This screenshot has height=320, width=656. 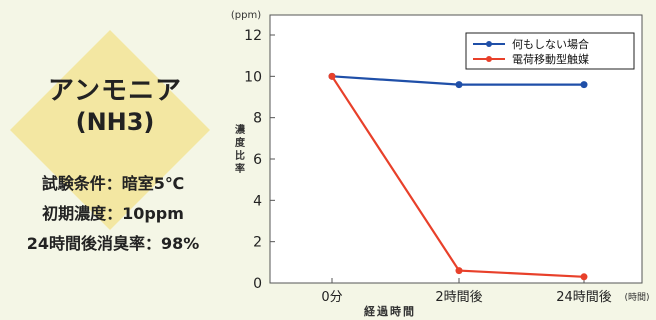 What do you see at coordinates (257, 201) in the screenshot?
I see `y-tick-label: 4` at bounding box center [257, 201].